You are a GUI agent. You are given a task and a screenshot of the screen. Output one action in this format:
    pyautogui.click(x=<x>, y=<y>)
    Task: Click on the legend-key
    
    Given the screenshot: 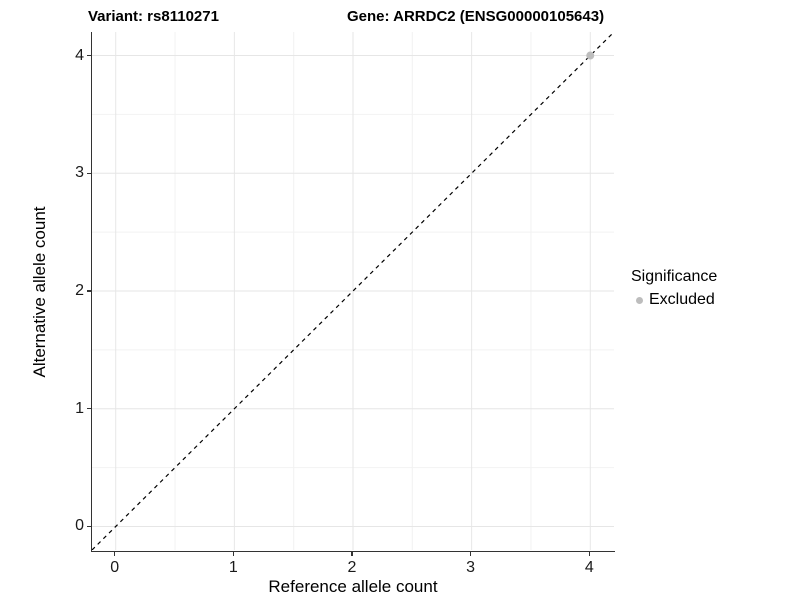 What is the action you would take?
    pyautogui.click(x=639, y=300)
    